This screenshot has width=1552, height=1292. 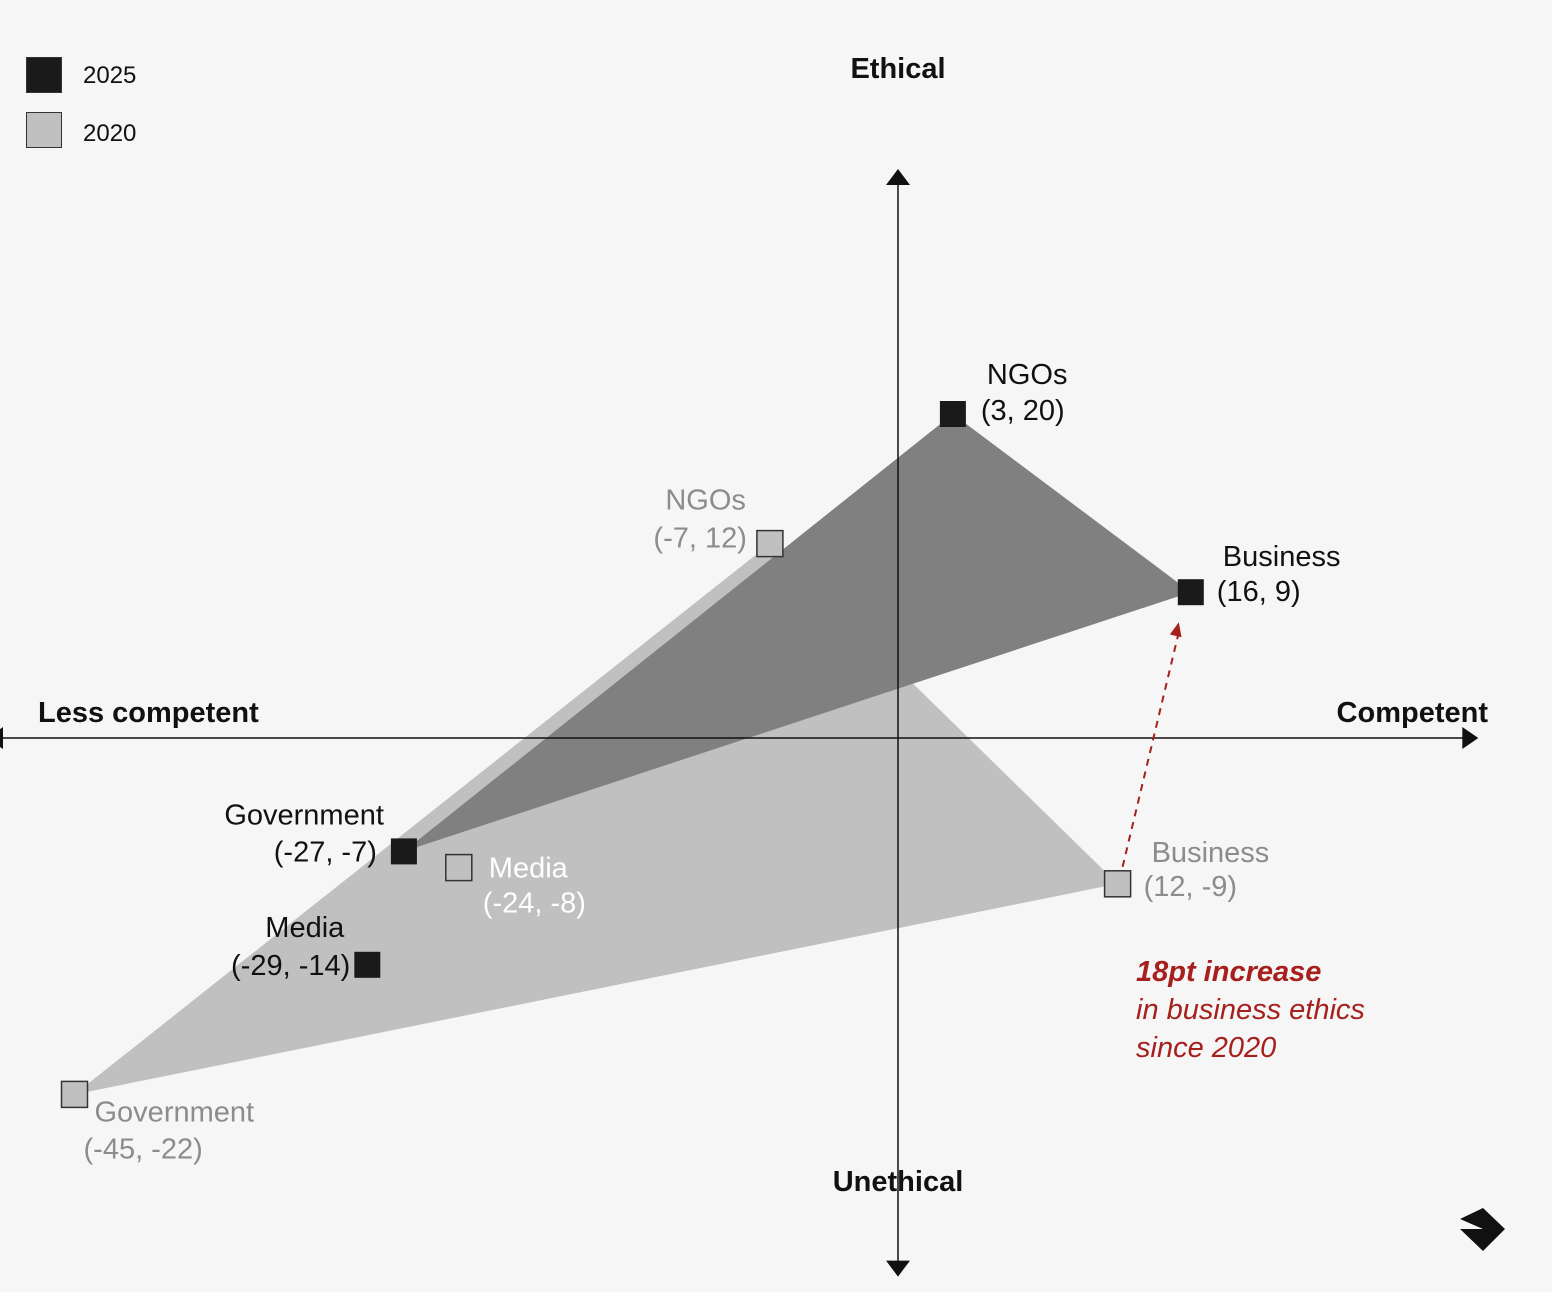 I want to click on point-name-2020-media: Media, so click(x=529, y=869).